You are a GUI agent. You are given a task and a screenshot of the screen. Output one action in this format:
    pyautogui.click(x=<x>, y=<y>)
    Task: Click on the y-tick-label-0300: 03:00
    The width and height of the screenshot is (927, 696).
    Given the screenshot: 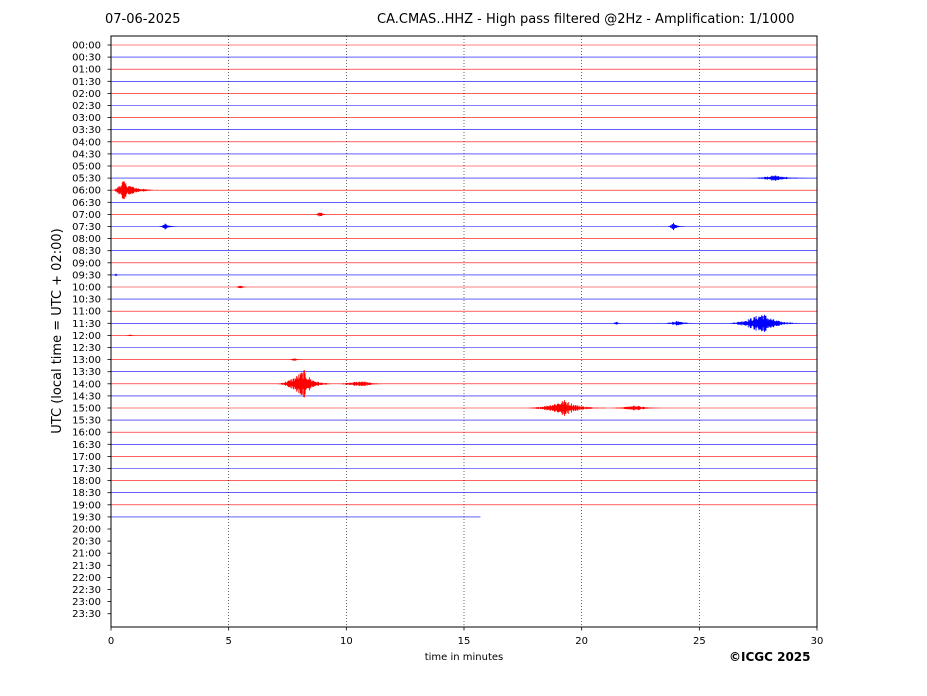 What is the action you would take?
    pyautogui.click(x=86, y=118)
    